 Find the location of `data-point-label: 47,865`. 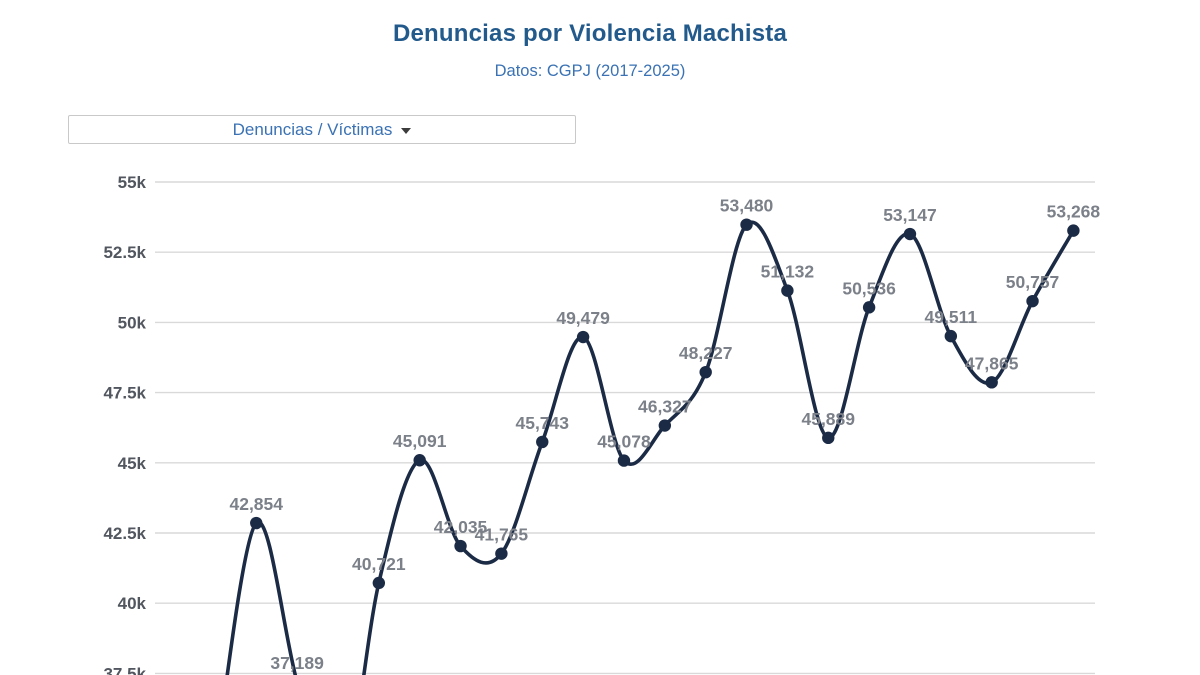

data-point-label: 47,865 is located at coordinates (992, 363).